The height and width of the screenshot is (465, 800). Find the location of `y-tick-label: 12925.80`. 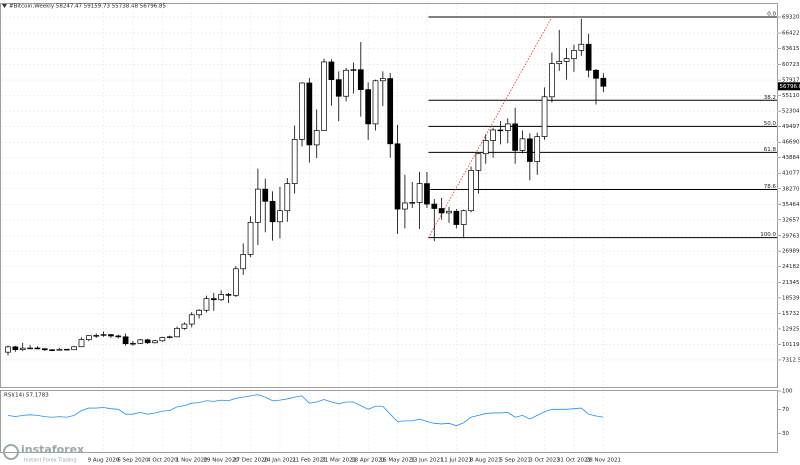

y-tick-label: 12925.80 is located at coordinates (791, 329).